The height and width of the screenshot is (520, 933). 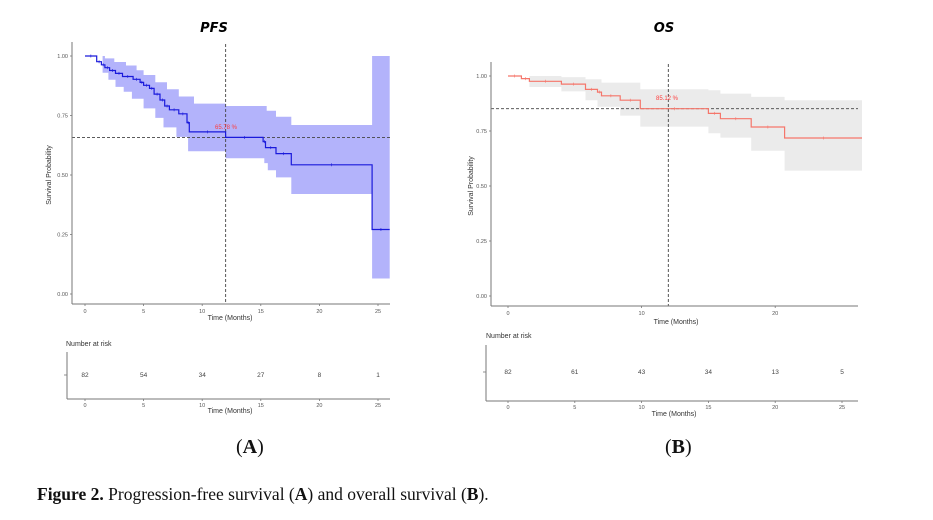 What do you see at coordinates (320, 375) in the screenshot?
I see `pfs-risk-value: 8` at bounding box center [320, 375].